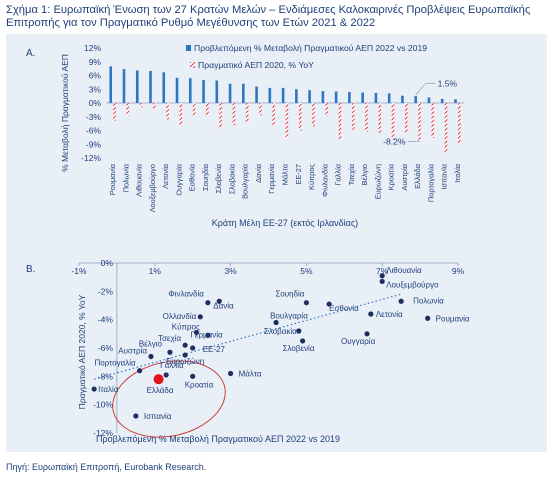  I want to click on scatter-y-axis-title: Πραγματικό ΑΕΠ 2020, % YoY, so click(82, 351).